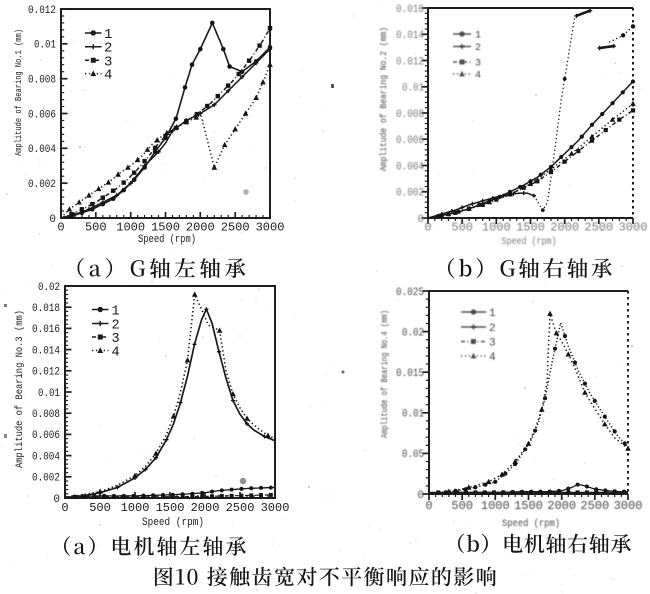 This screenshot has width=650, height=594. Describe the element at coordinates (384, 99) in the screenshot. I see `svg-text: Amplitude of Bearing No.2 (mm)` at that location.